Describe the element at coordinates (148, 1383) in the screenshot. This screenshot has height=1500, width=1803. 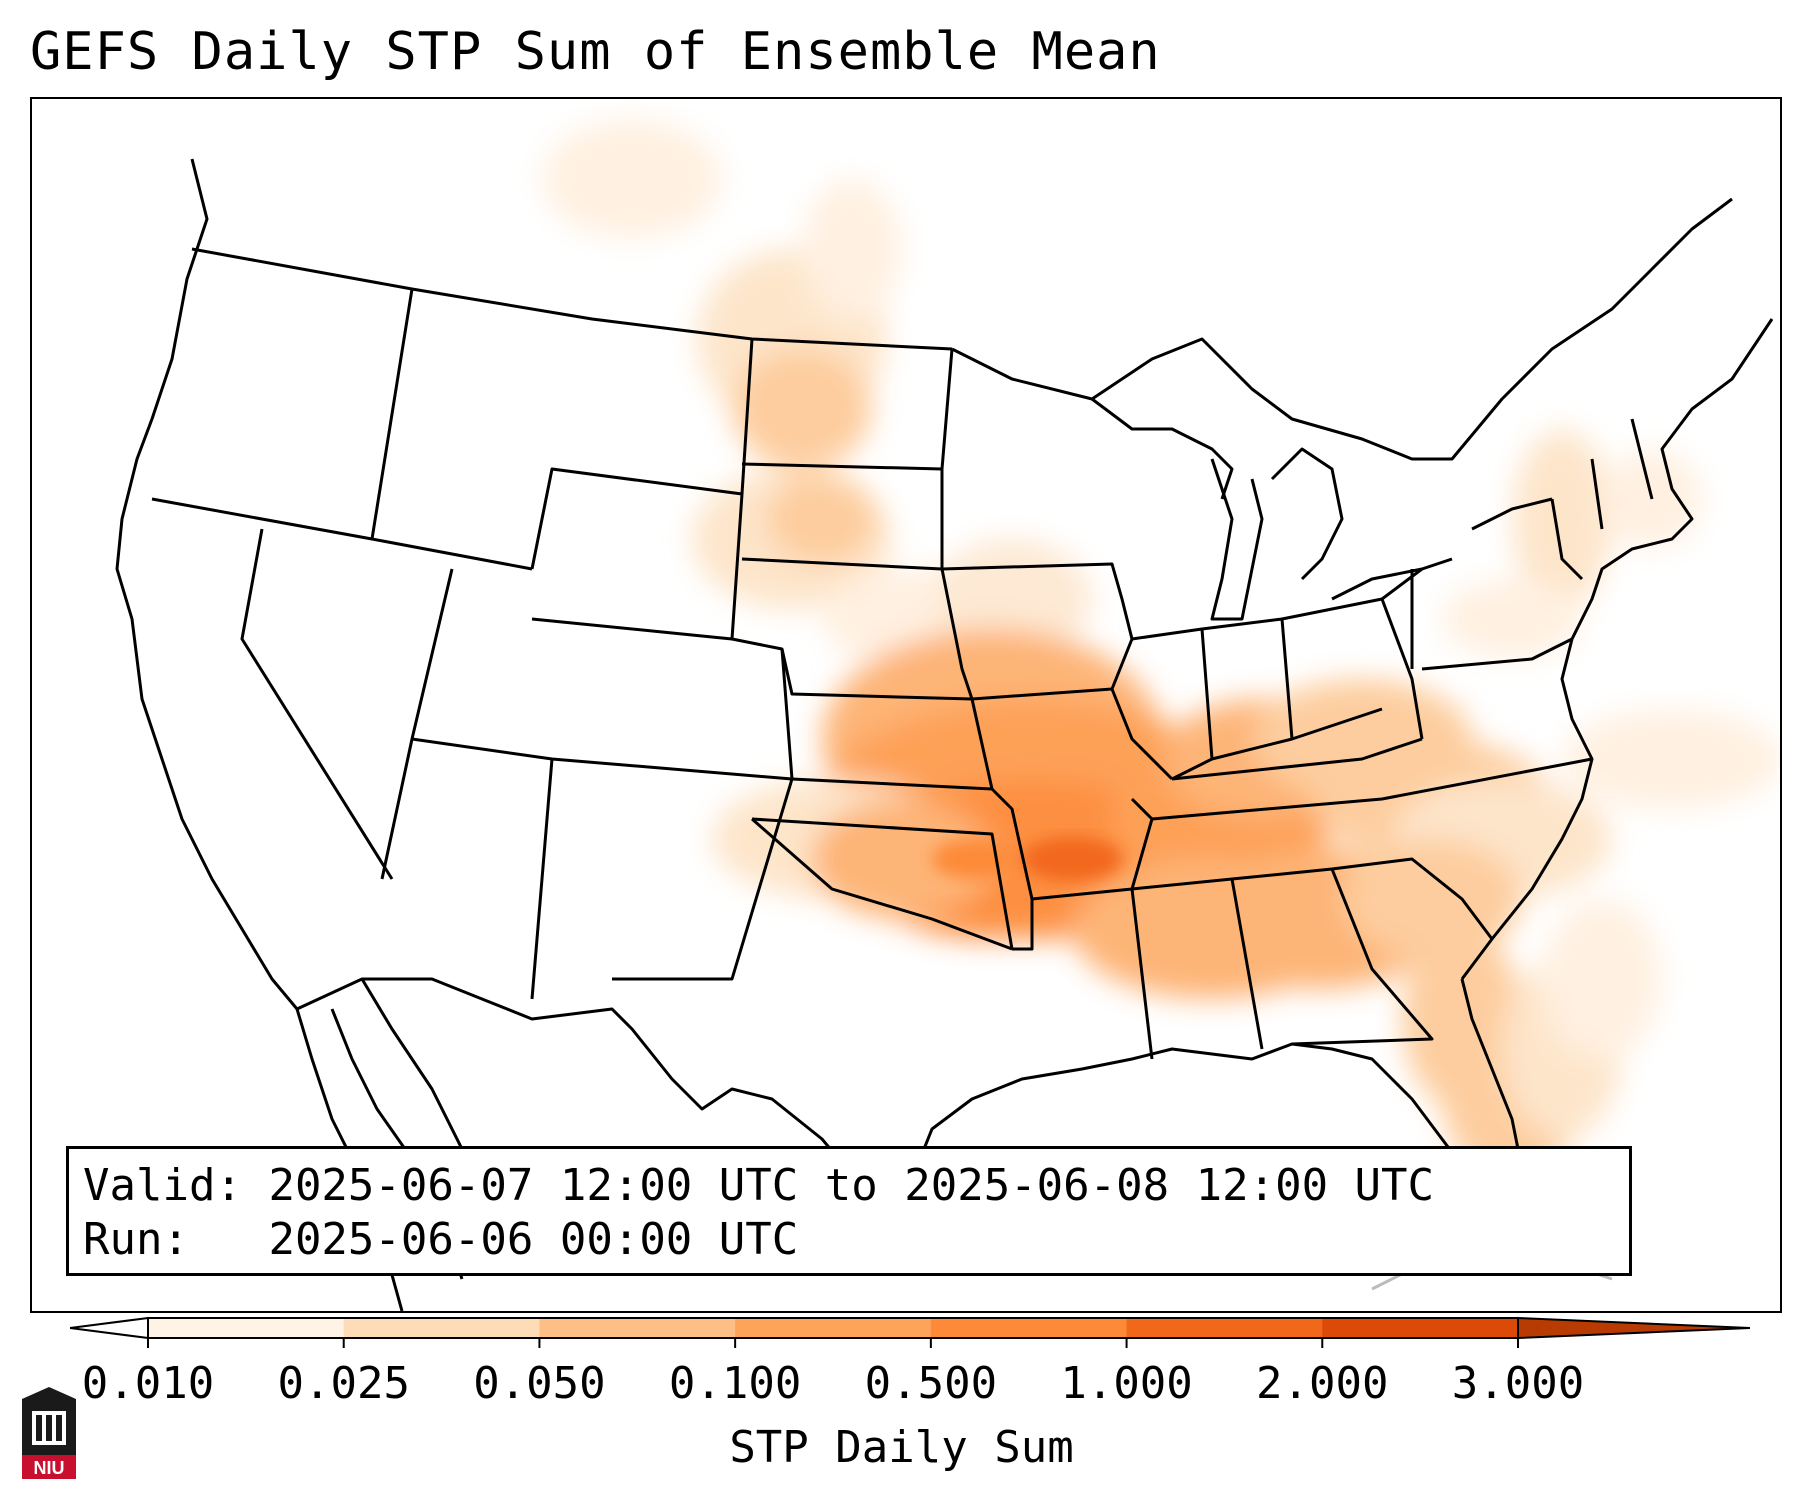
I see `colorbar-tick-label: 0.010` at that location.